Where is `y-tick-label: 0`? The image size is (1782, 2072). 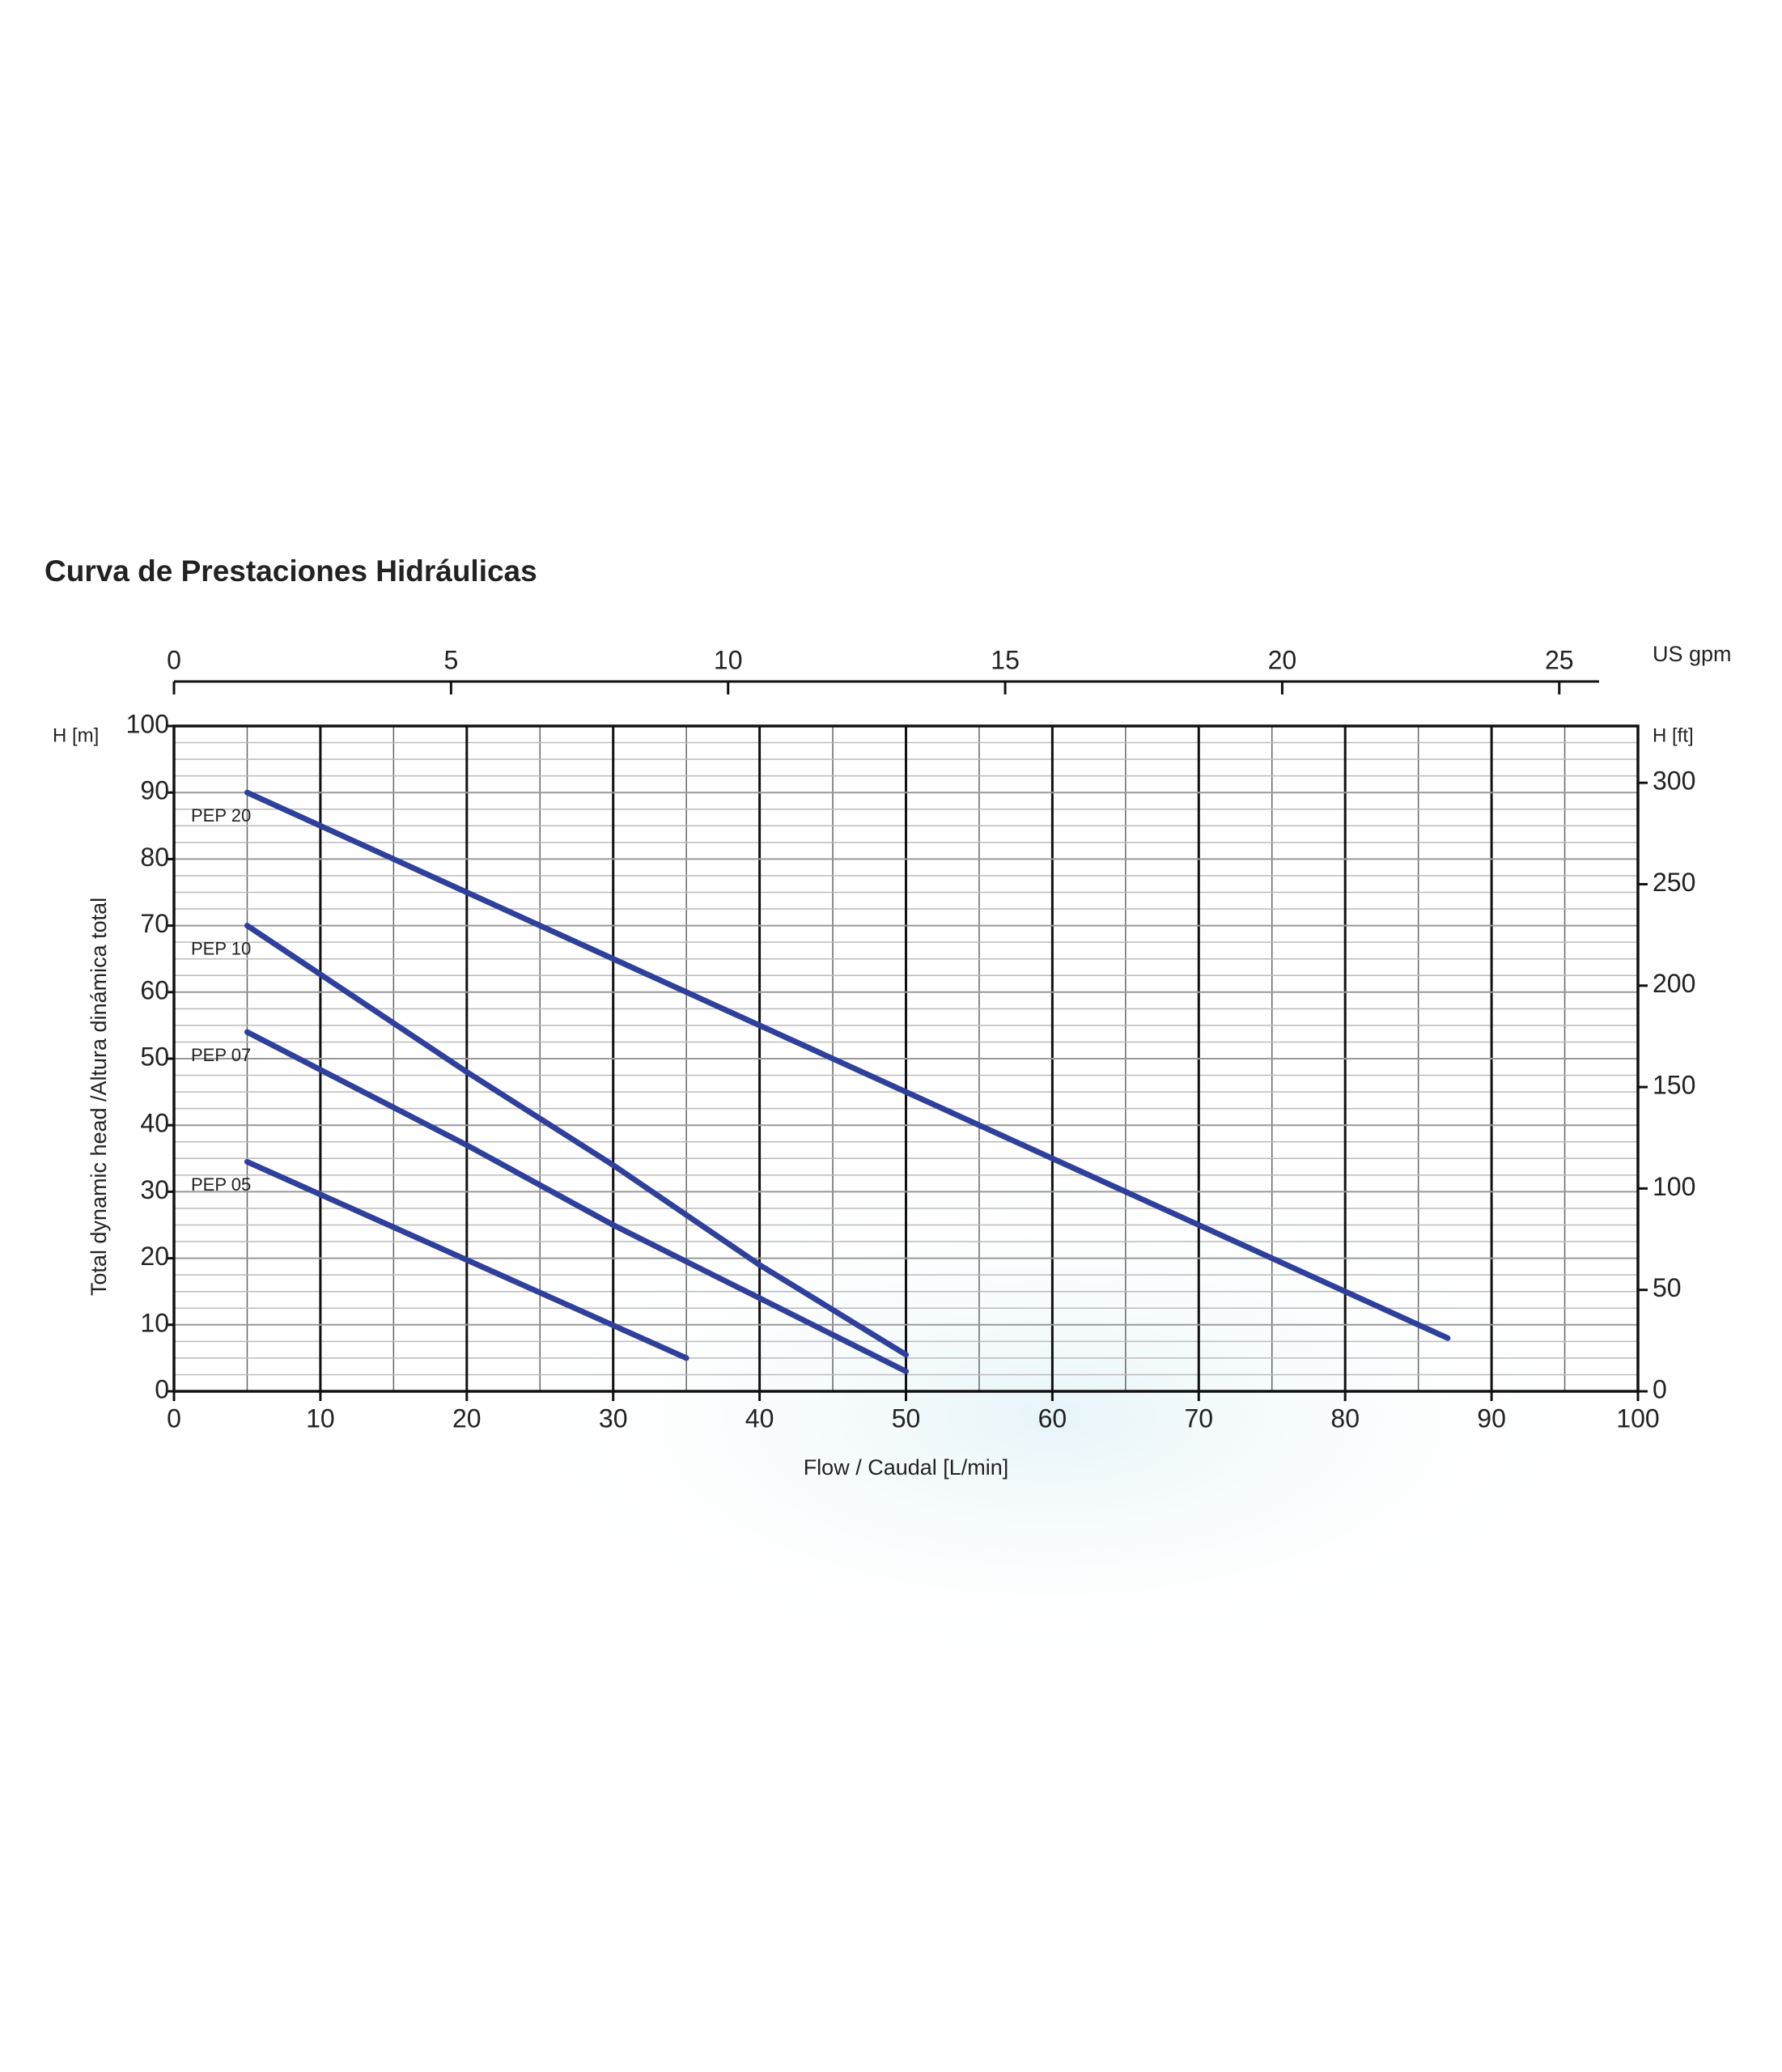 y-tick-label: 0 is located at coordinates (162, 1388).